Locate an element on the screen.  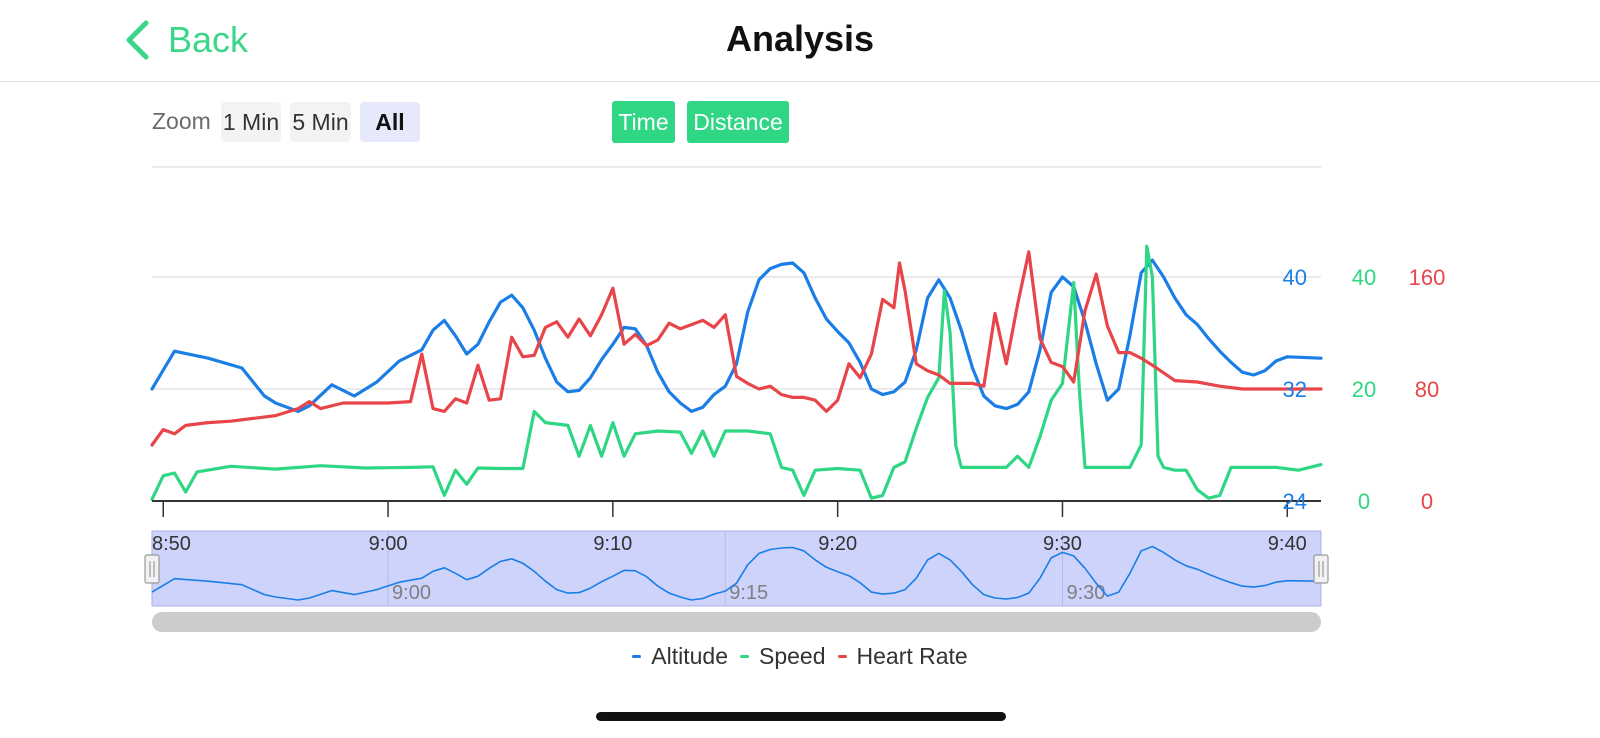
y-axis-labels: 24 32 40 0 20 40 0 80 160 is located at coordinates (1364, 389).